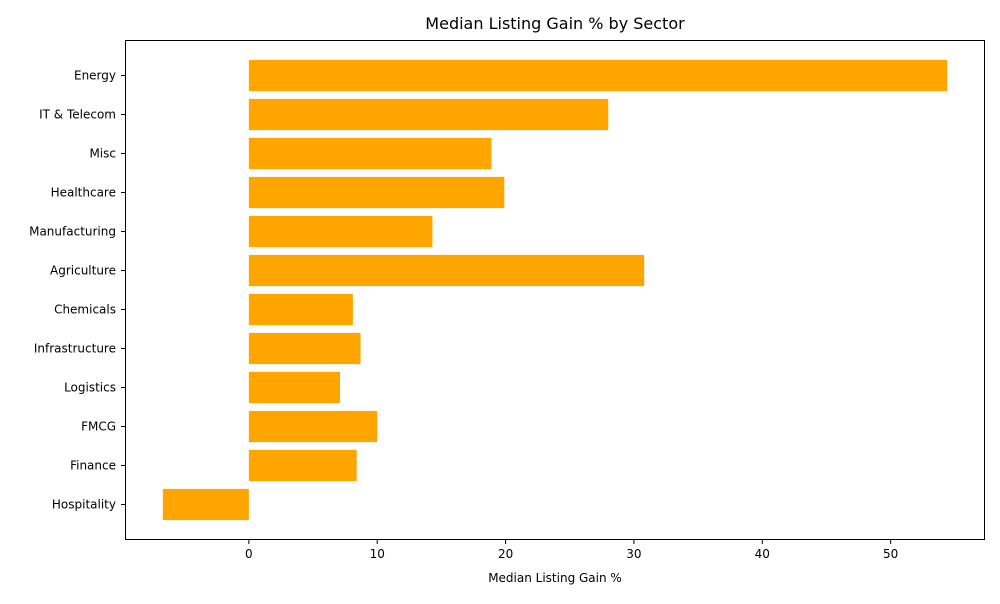 The image size is (1000, 604). I want to click on x-axis: 0 10 20 30 40 50, so click(571, 550).